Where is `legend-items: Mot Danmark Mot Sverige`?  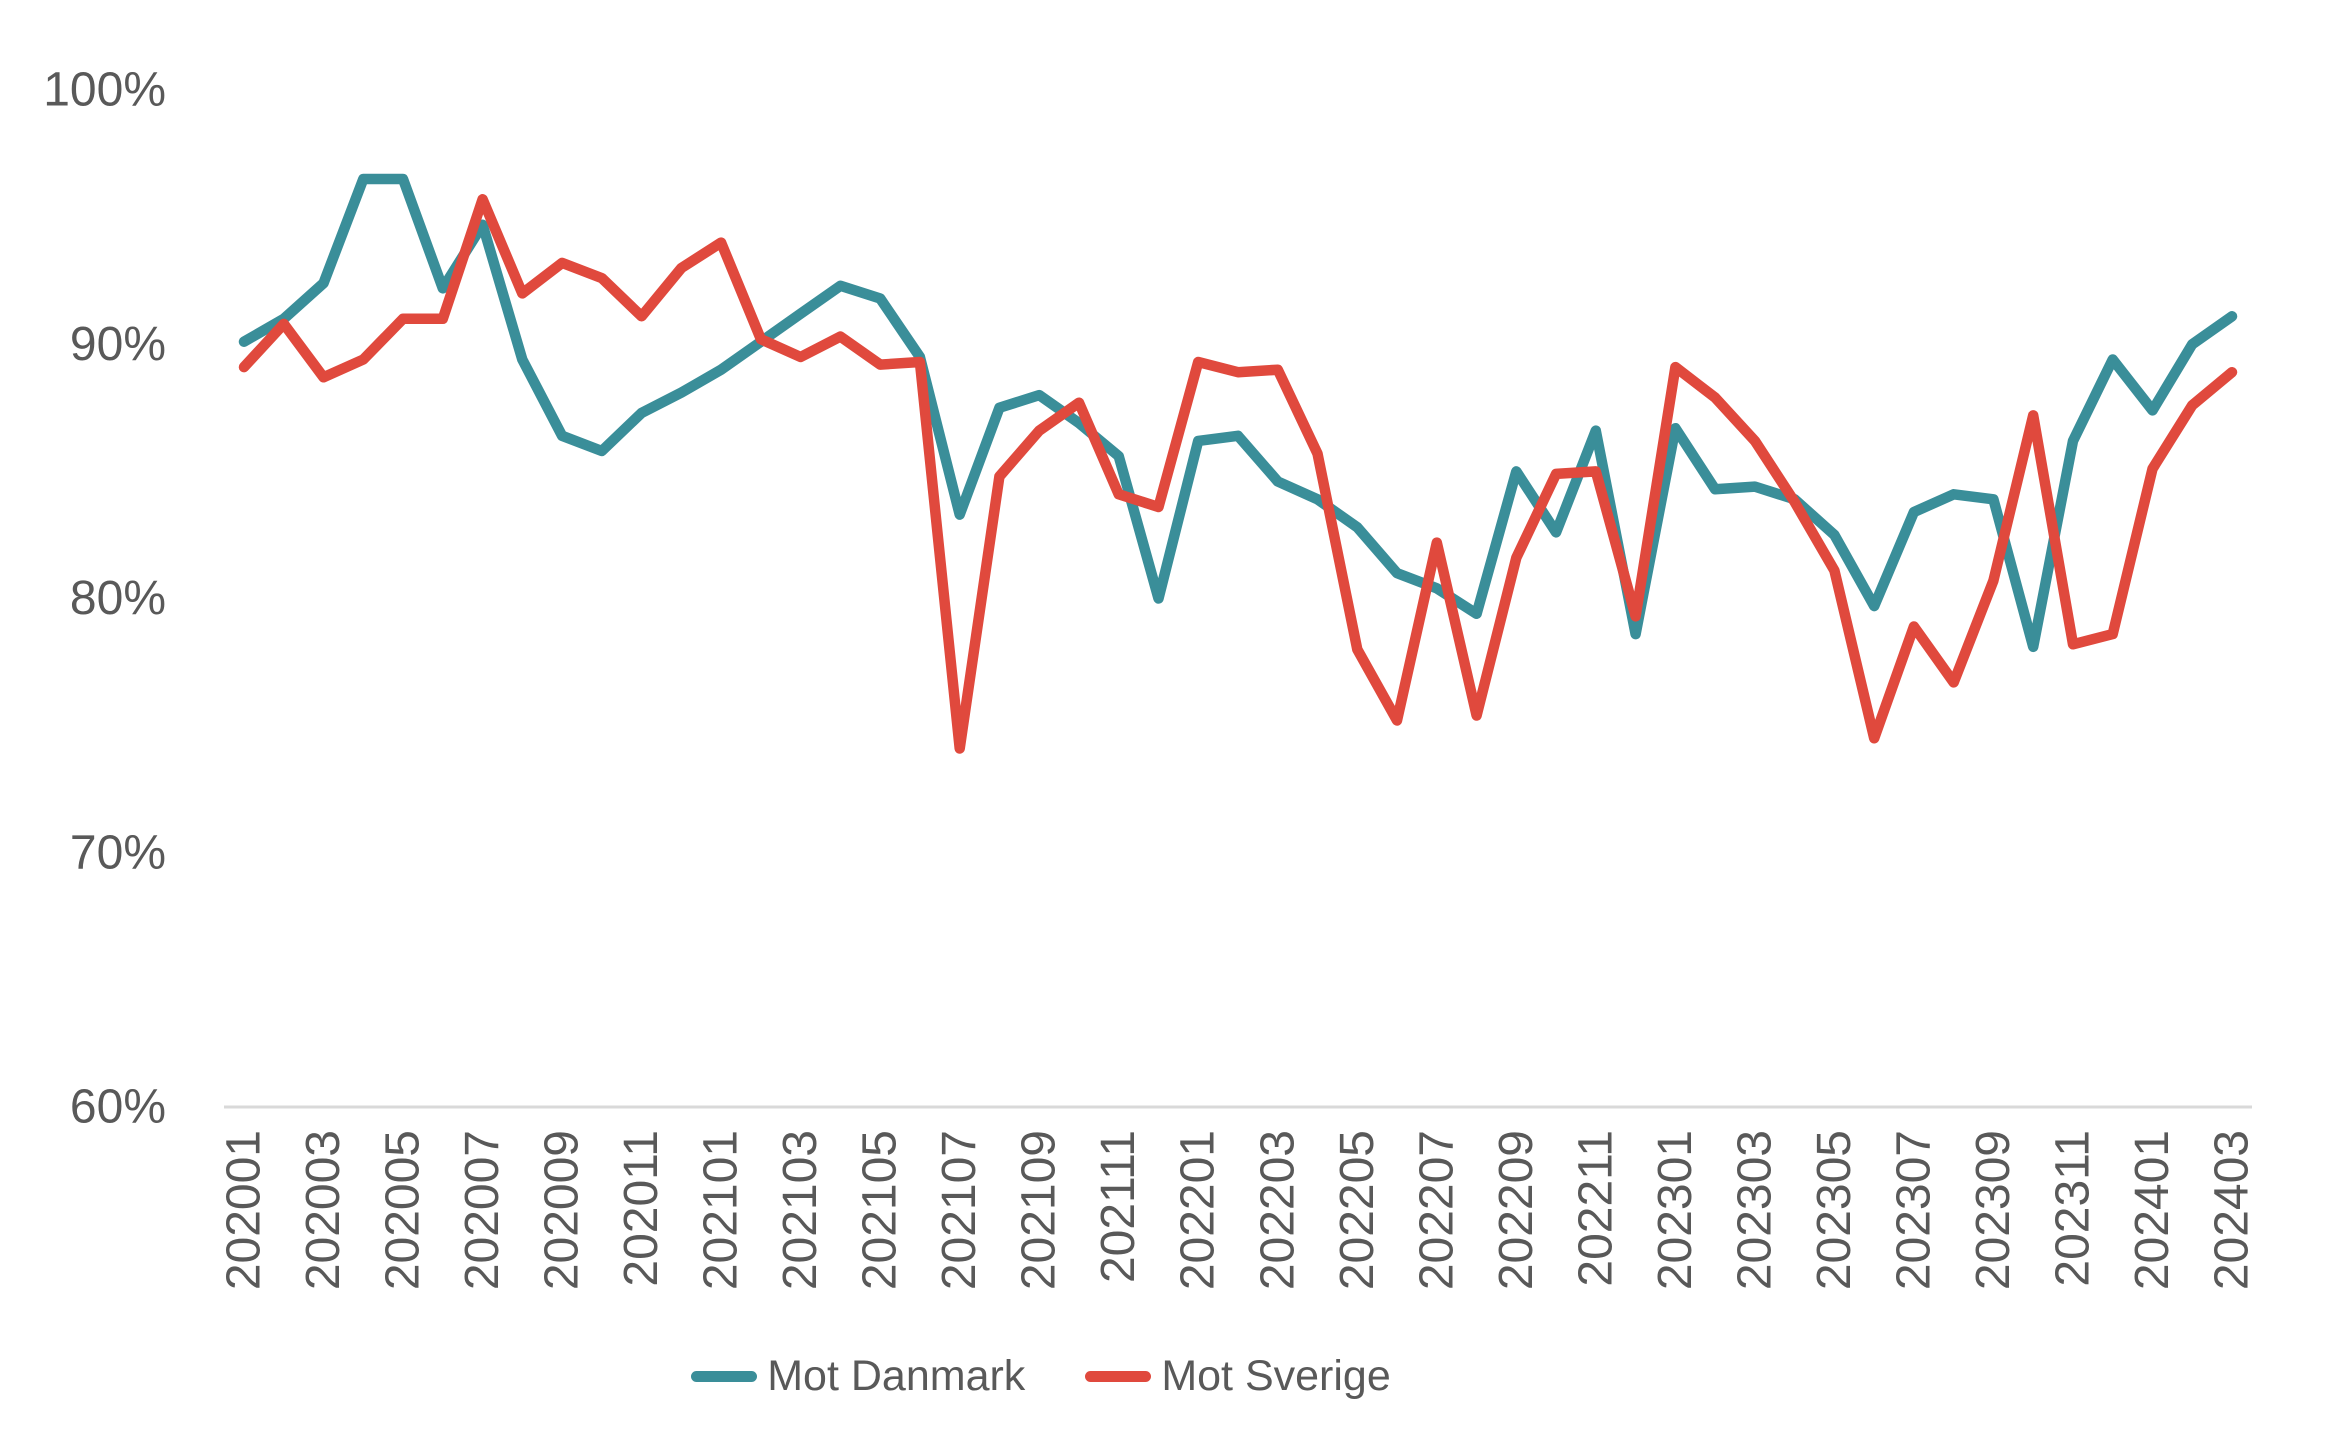
legend-items: Mot Danmark Mot Sverige is located at coordinates (1041, 1376).